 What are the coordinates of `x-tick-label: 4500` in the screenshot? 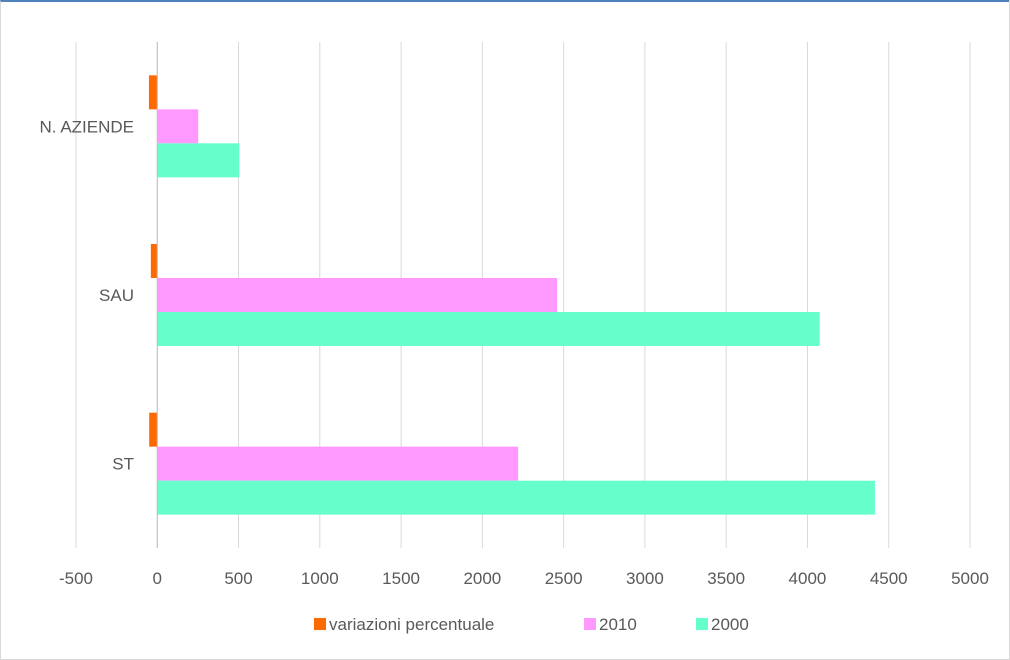 It's located at (889, 578).